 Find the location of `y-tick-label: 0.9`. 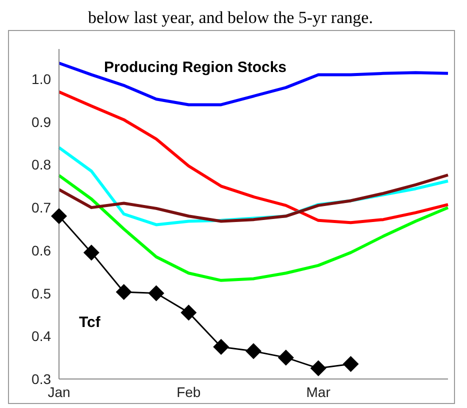

y-tick-label: 0.9 is located at coordinates (42, 122).